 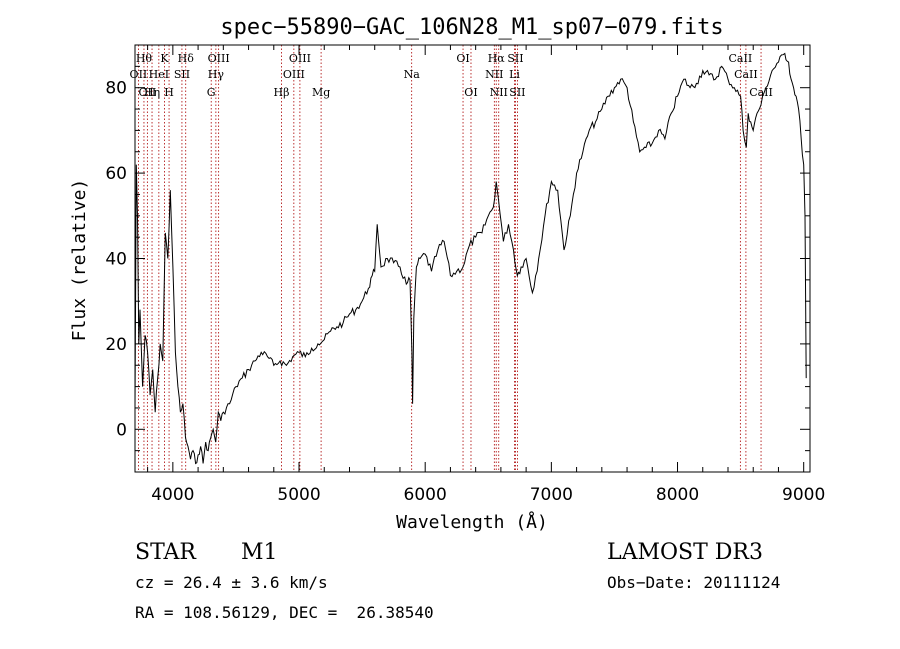 I want to click on y-axis-title: Flux (relative), so click(x=79, y=260).